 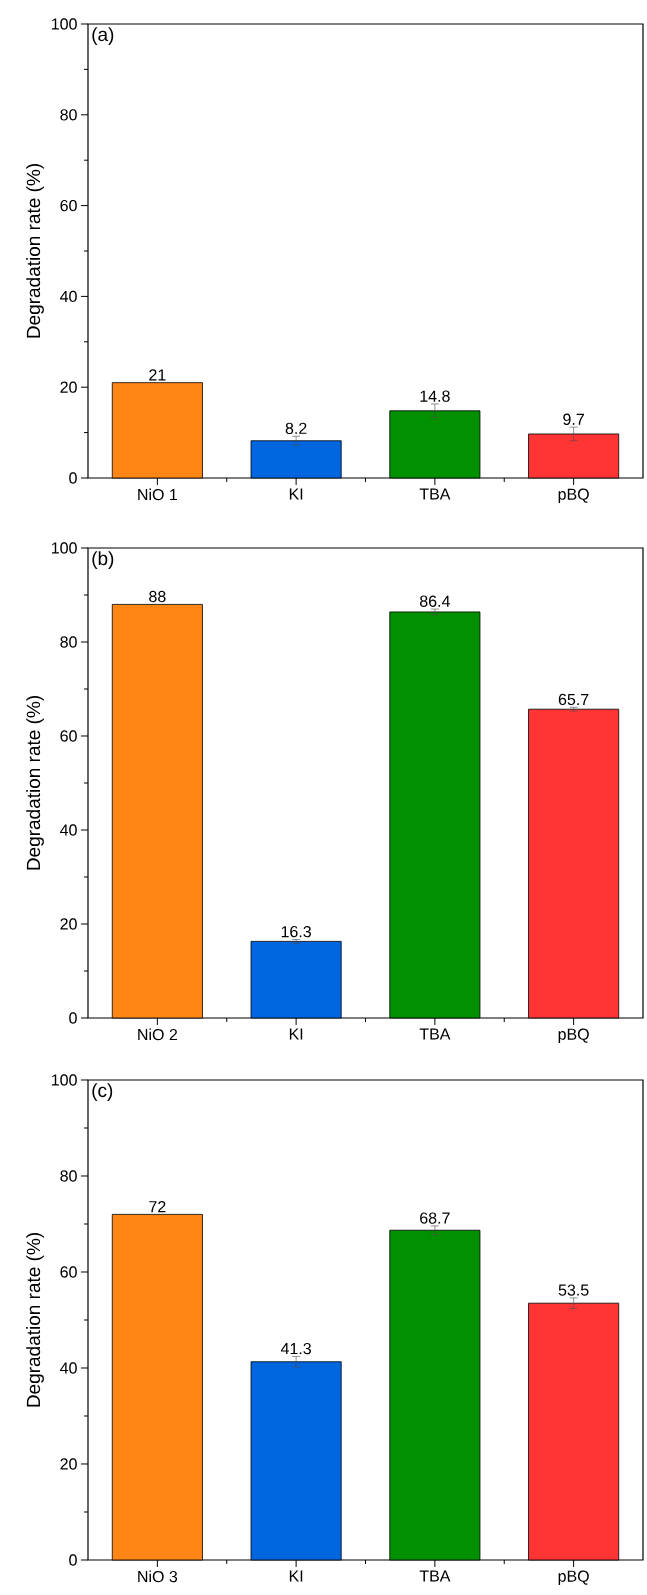 I want to click on data-label: 8.2, so click(x=296, y=428).